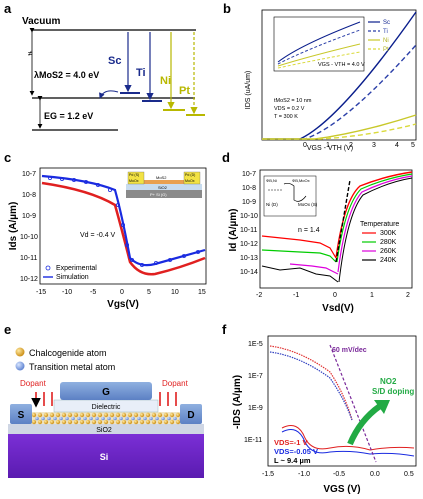  I want to click on f-ytick: 1E-9, so click(255, 408).